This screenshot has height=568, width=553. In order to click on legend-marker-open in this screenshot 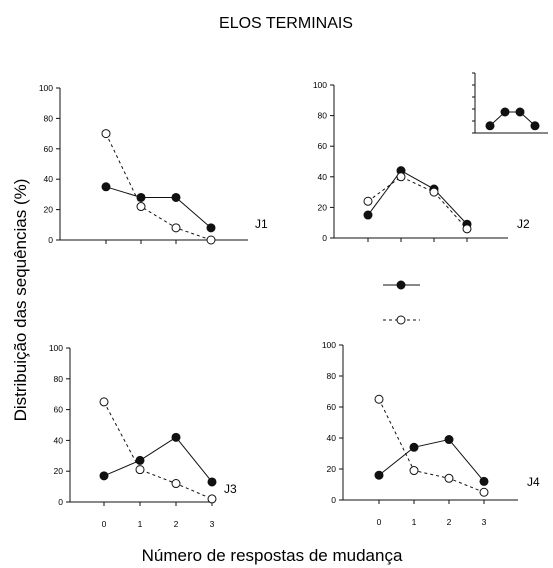, I will do `click(401, 320)`.